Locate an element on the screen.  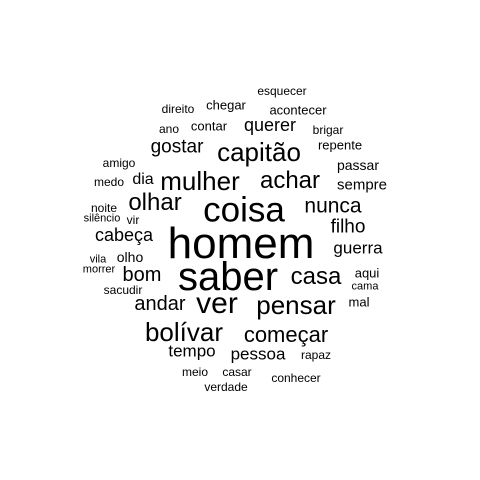
word-casa: casa is located at coordinates (316, 276).